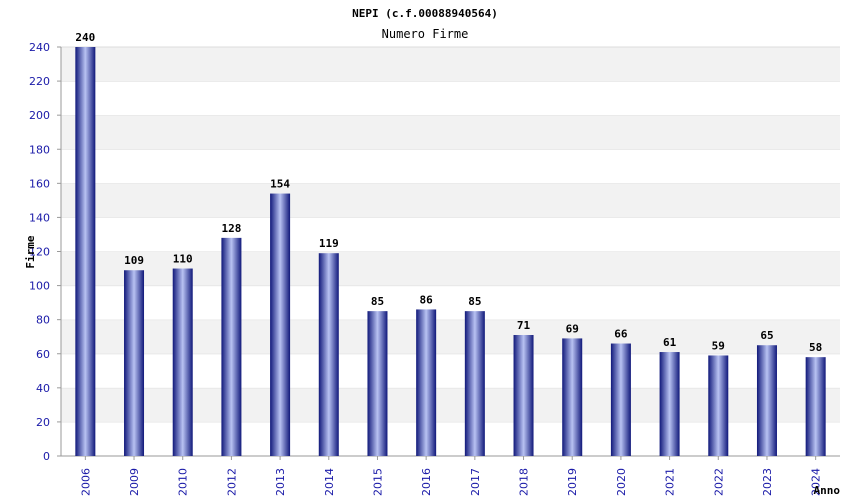  What do you see at coordinates (426, 482) in the screenshot?
I see `x-tick-label: 2016` at bounding box center [426, 482].